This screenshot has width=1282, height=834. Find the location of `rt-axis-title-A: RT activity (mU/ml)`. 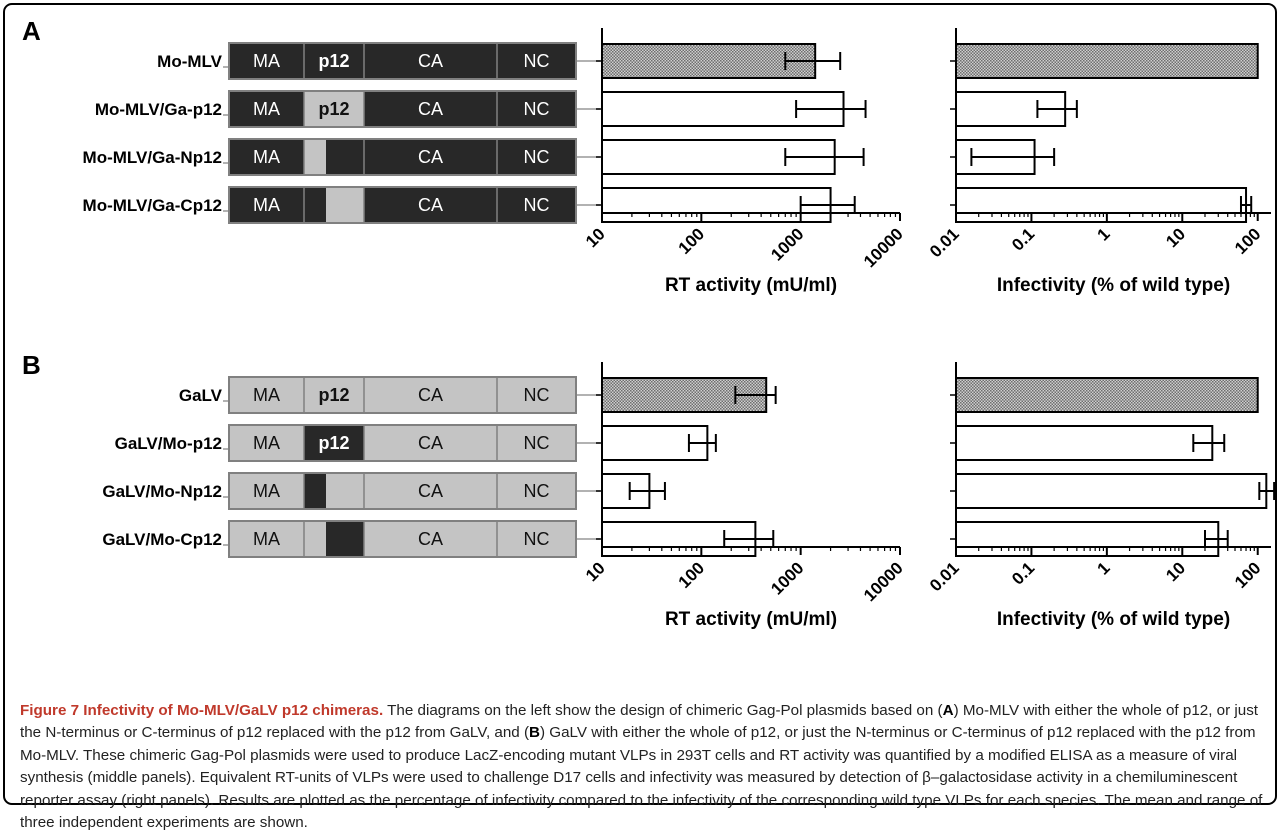

rt-axis-title-A: RT activity (mU/ml) is located at coordinates (751, 285).